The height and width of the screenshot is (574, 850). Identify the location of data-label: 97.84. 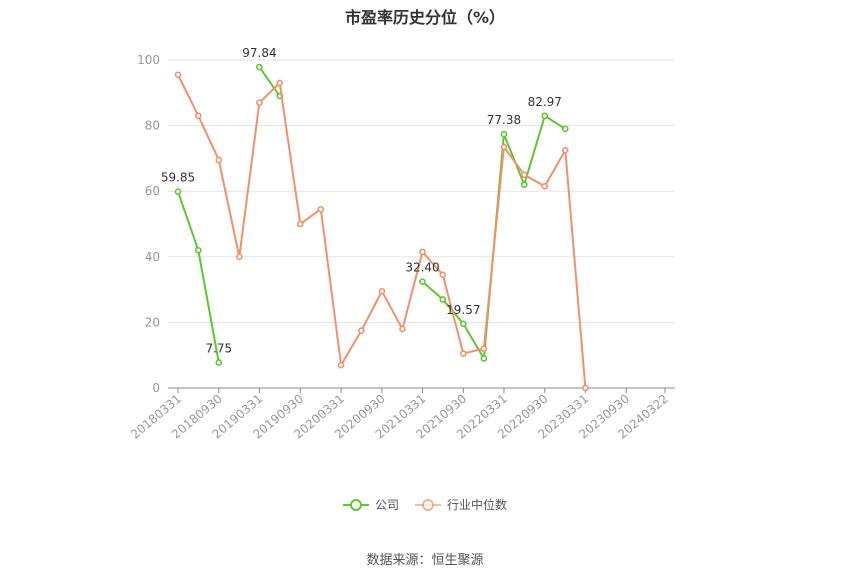
(259, 53).